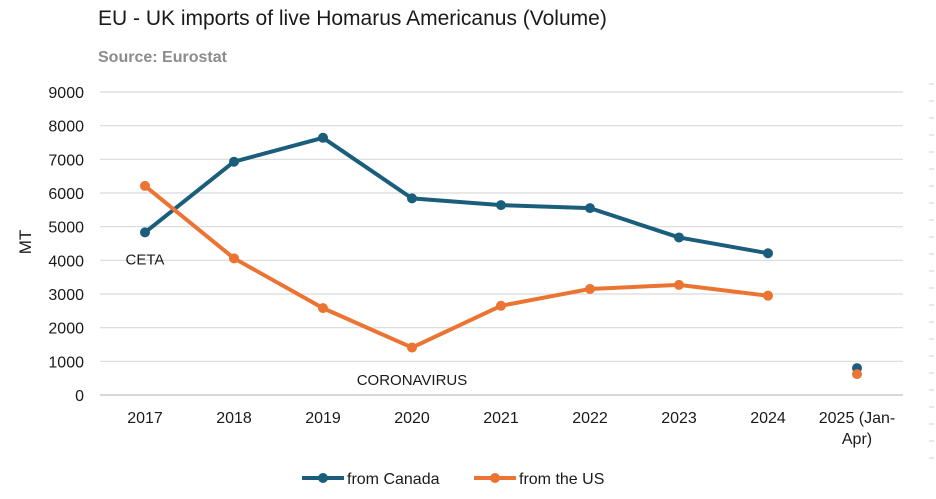 This screenshot has width=936, height=499. What do you see at coordinates (501, 418) in the screenshot?
I see `x-tick-label: 2021` at bounding box center [501, 418].